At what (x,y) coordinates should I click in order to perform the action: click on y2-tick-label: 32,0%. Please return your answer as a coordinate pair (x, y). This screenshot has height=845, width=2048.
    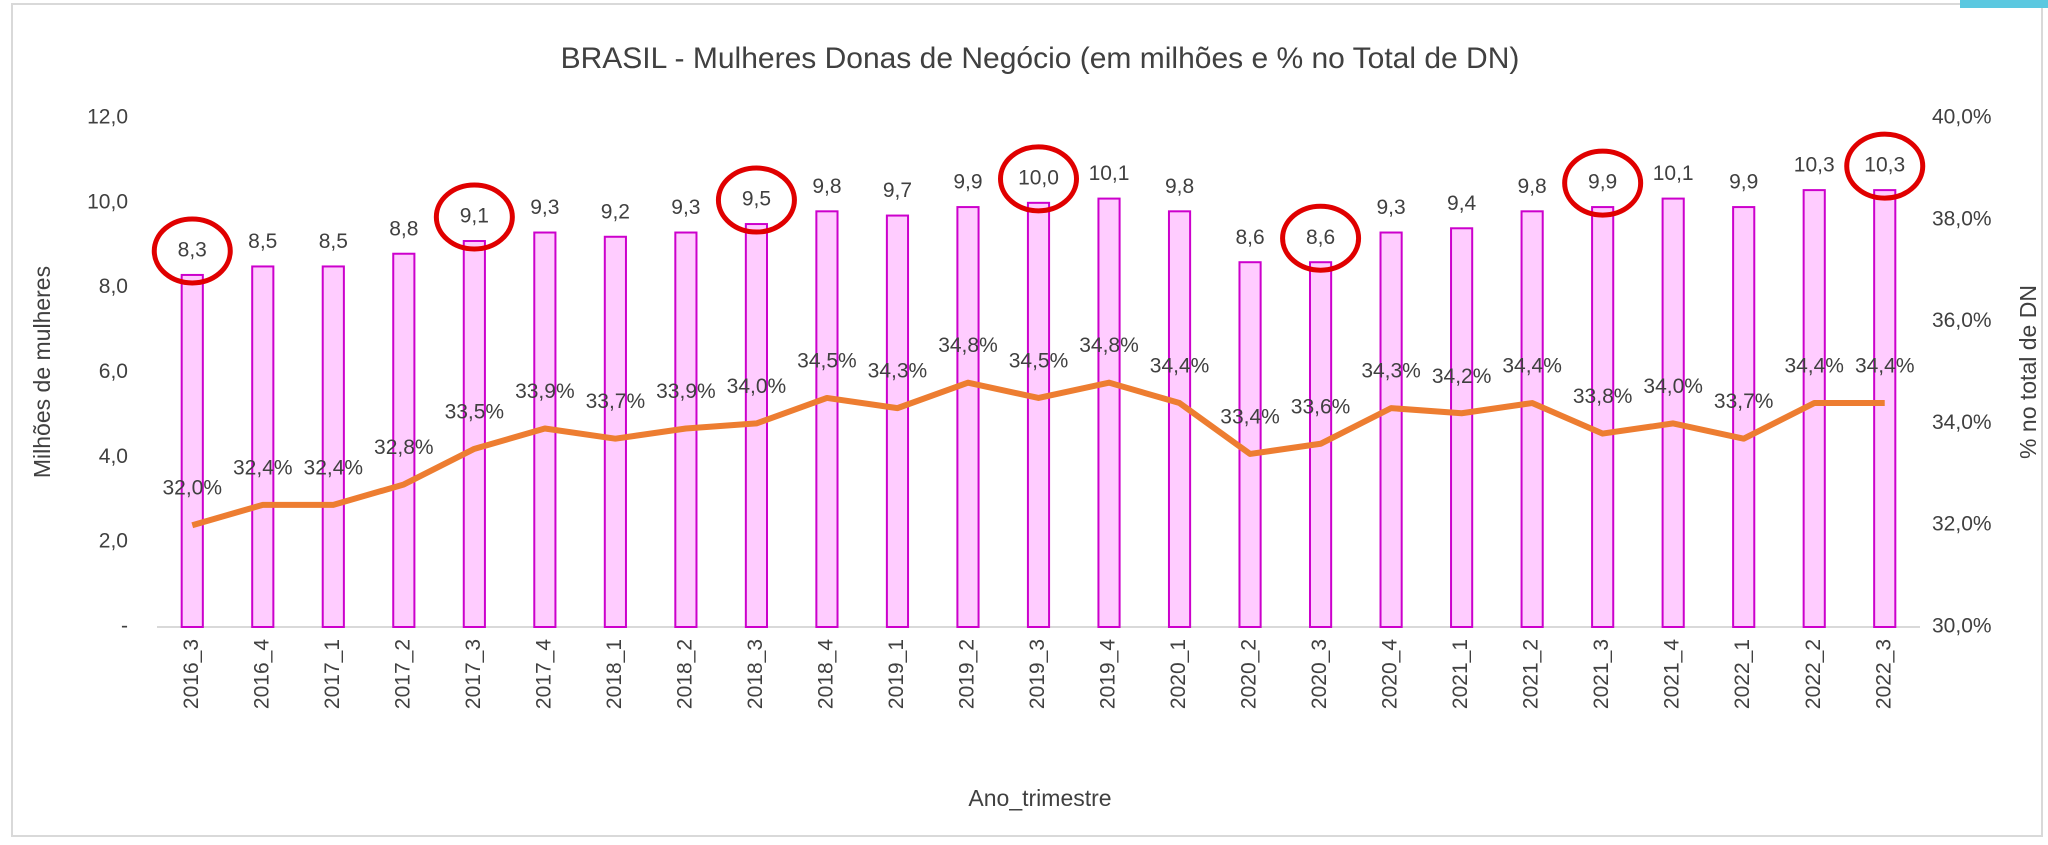
    Looking at the image, I should click on (1962, 524).